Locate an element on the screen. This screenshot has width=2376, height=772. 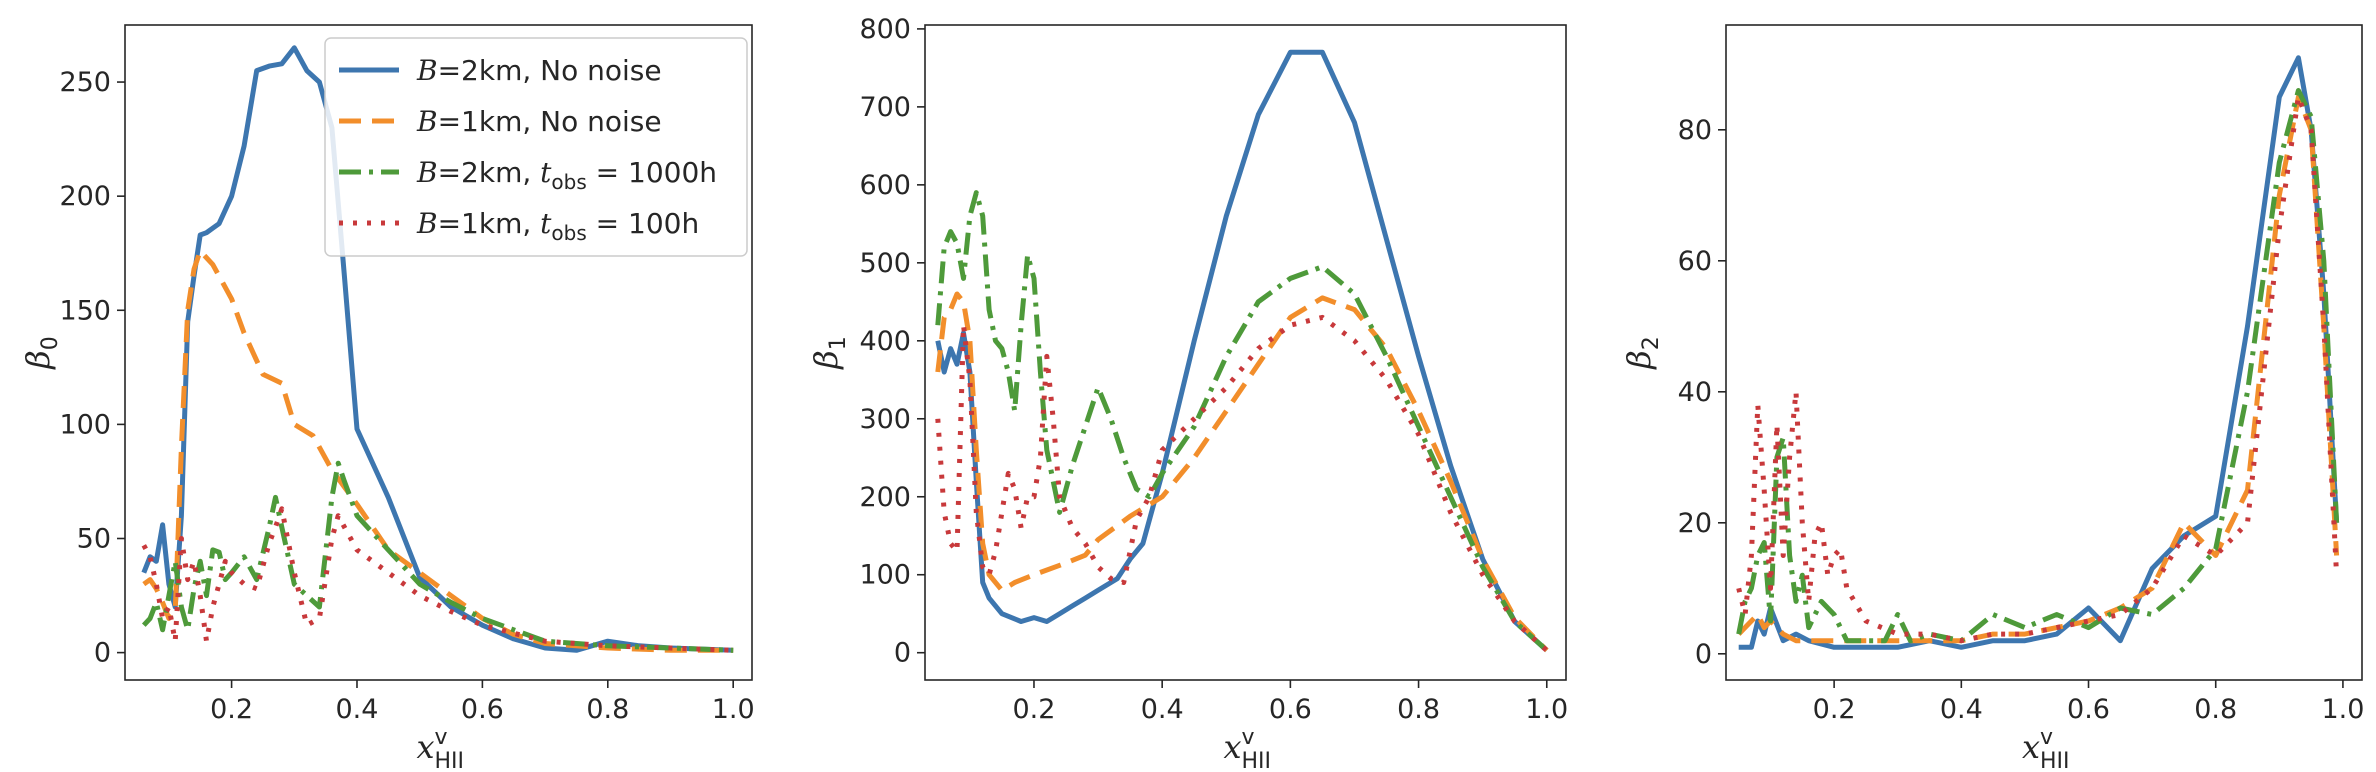
y-tick-label: 20 is located at coordinates (1695, 523).